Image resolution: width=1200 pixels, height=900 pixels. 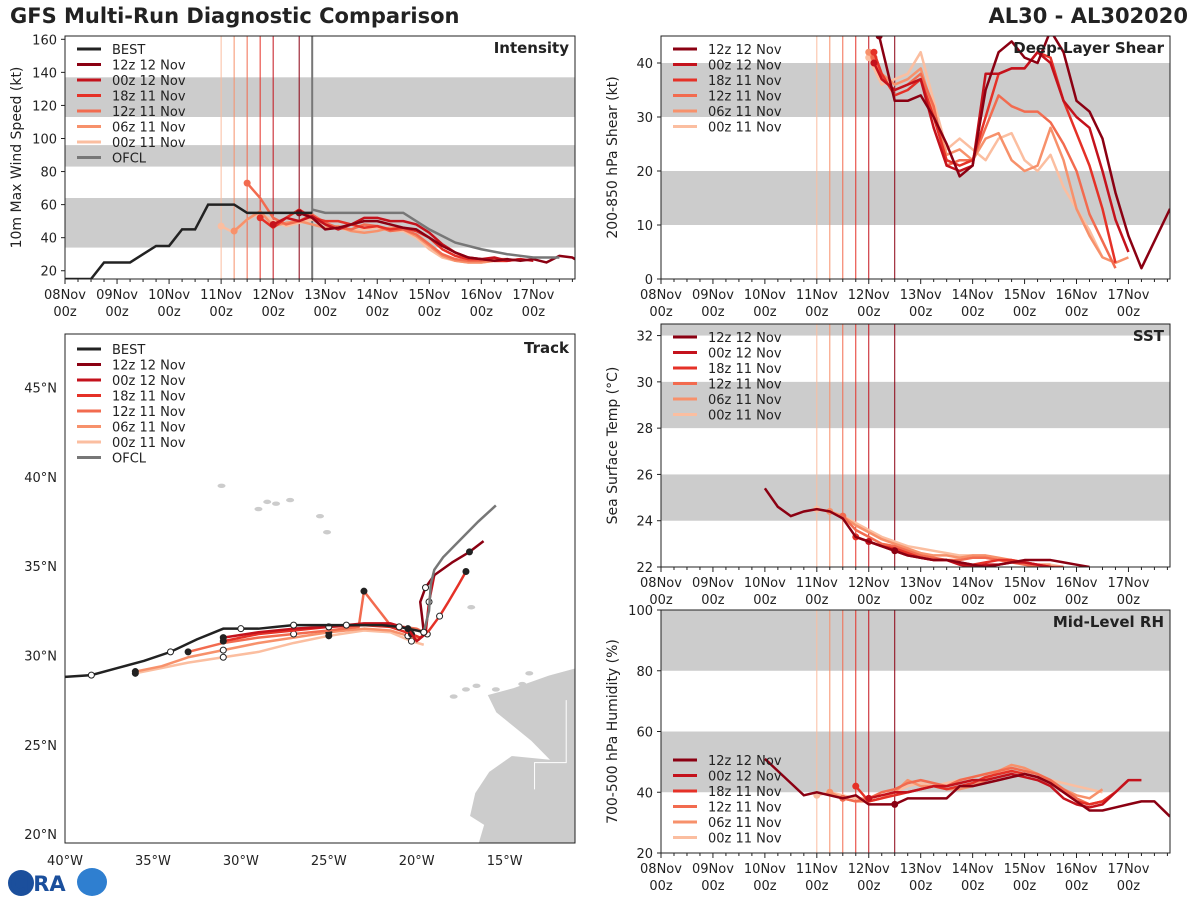 What do you see at coordinates (915, 497) in the screenshot?
I see `sst-band` at bounding box center [915, 497].